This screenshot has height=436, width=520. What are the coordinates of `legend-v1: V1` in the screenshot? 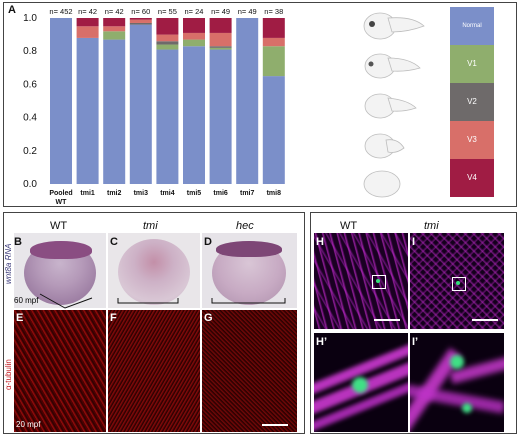 It's located at (472, 64).